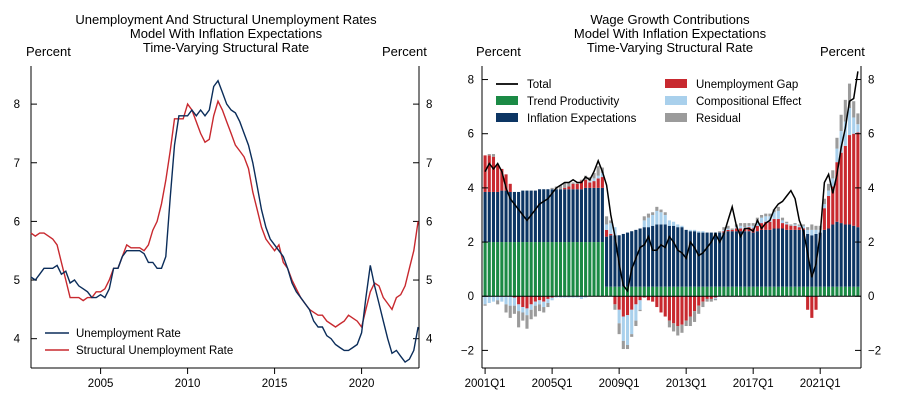 This screenshot has width=903, height=412. I want to click on left-xtick-label: 2010, so click(188, 384).